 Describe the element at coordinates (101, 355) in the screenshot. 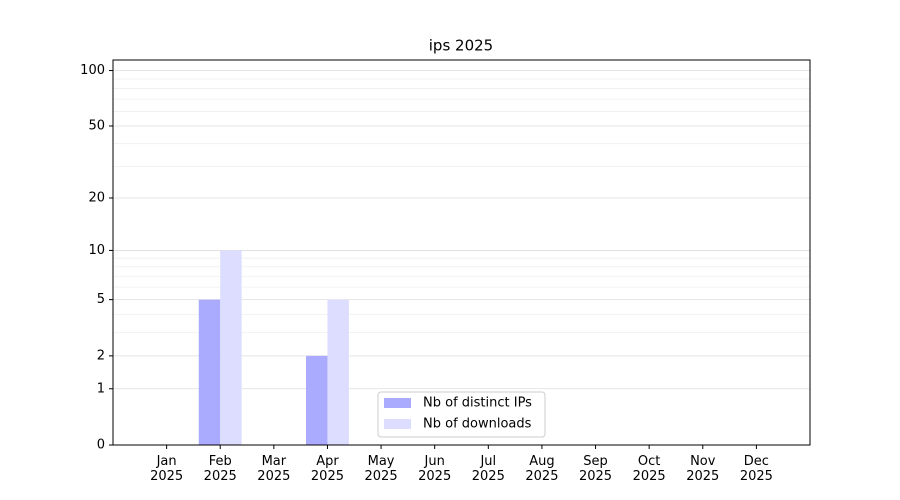

I see `y-tick-label: 2` at that location.